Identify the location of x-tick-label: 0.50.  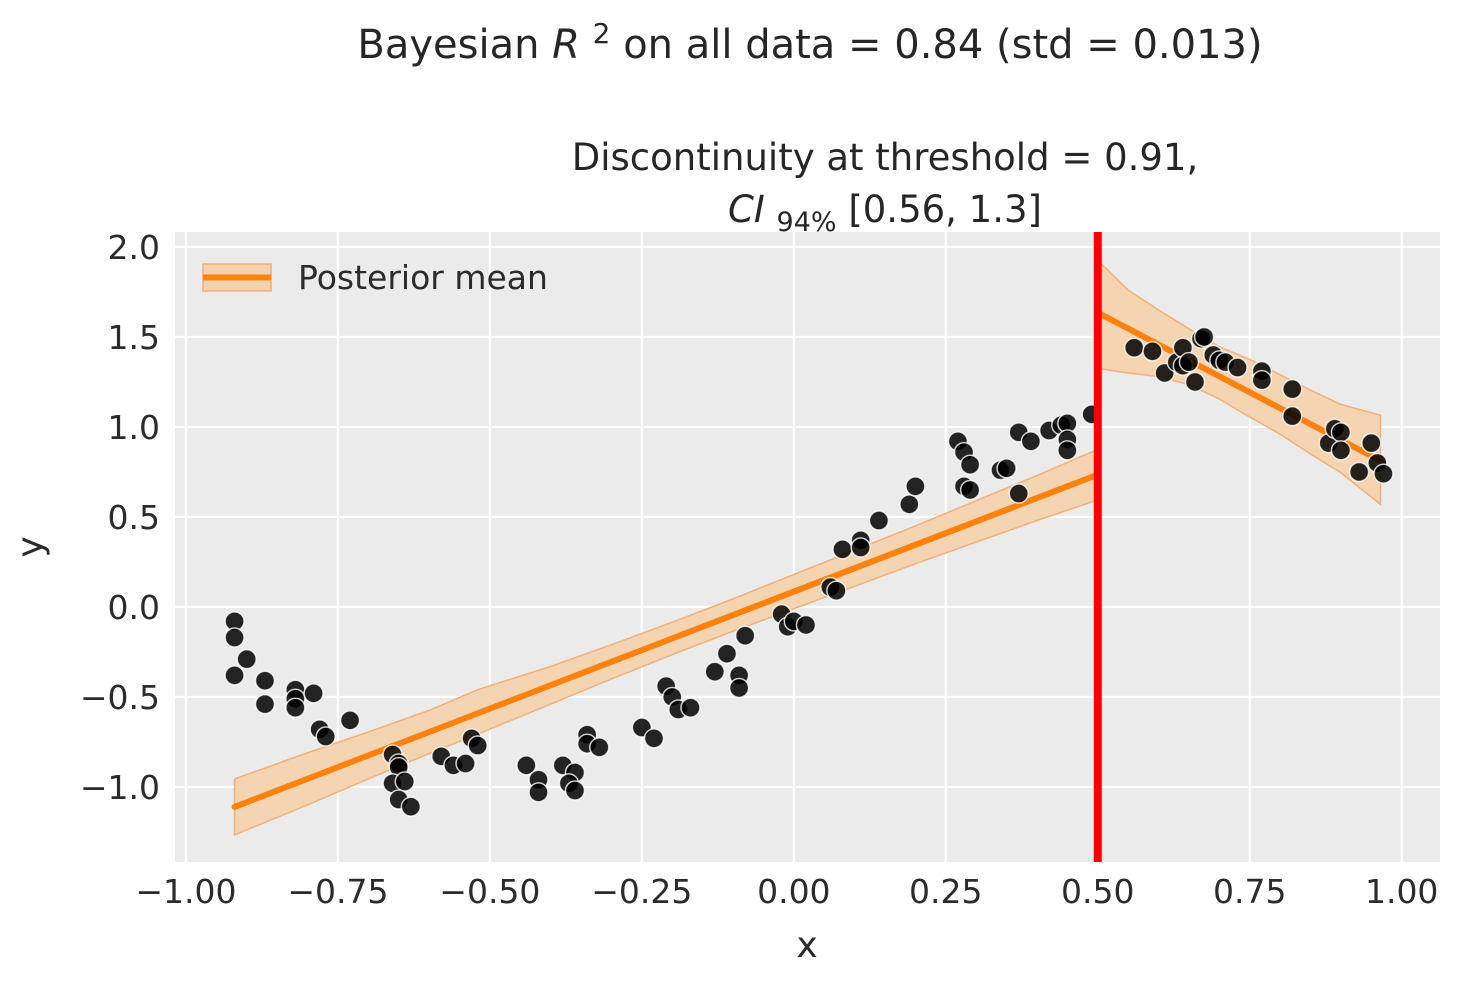
(1097, 891).